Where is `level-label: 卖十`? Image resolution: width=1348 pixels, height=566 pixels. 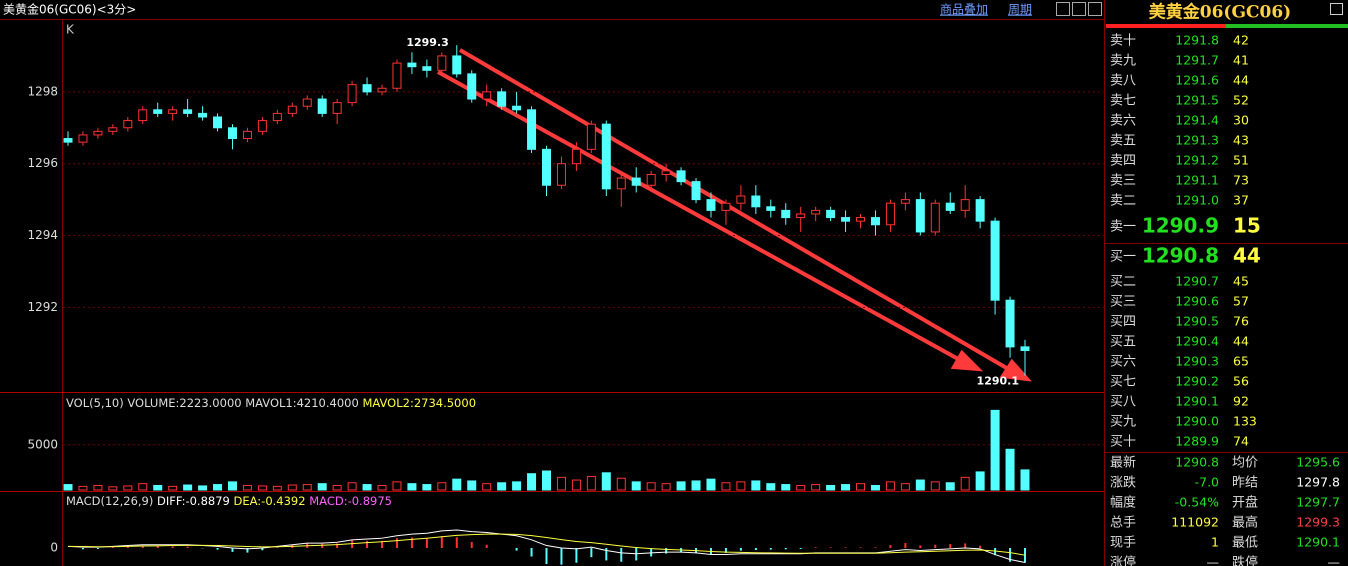
level-label: 卖十 is located at coordinates (1123, 41).